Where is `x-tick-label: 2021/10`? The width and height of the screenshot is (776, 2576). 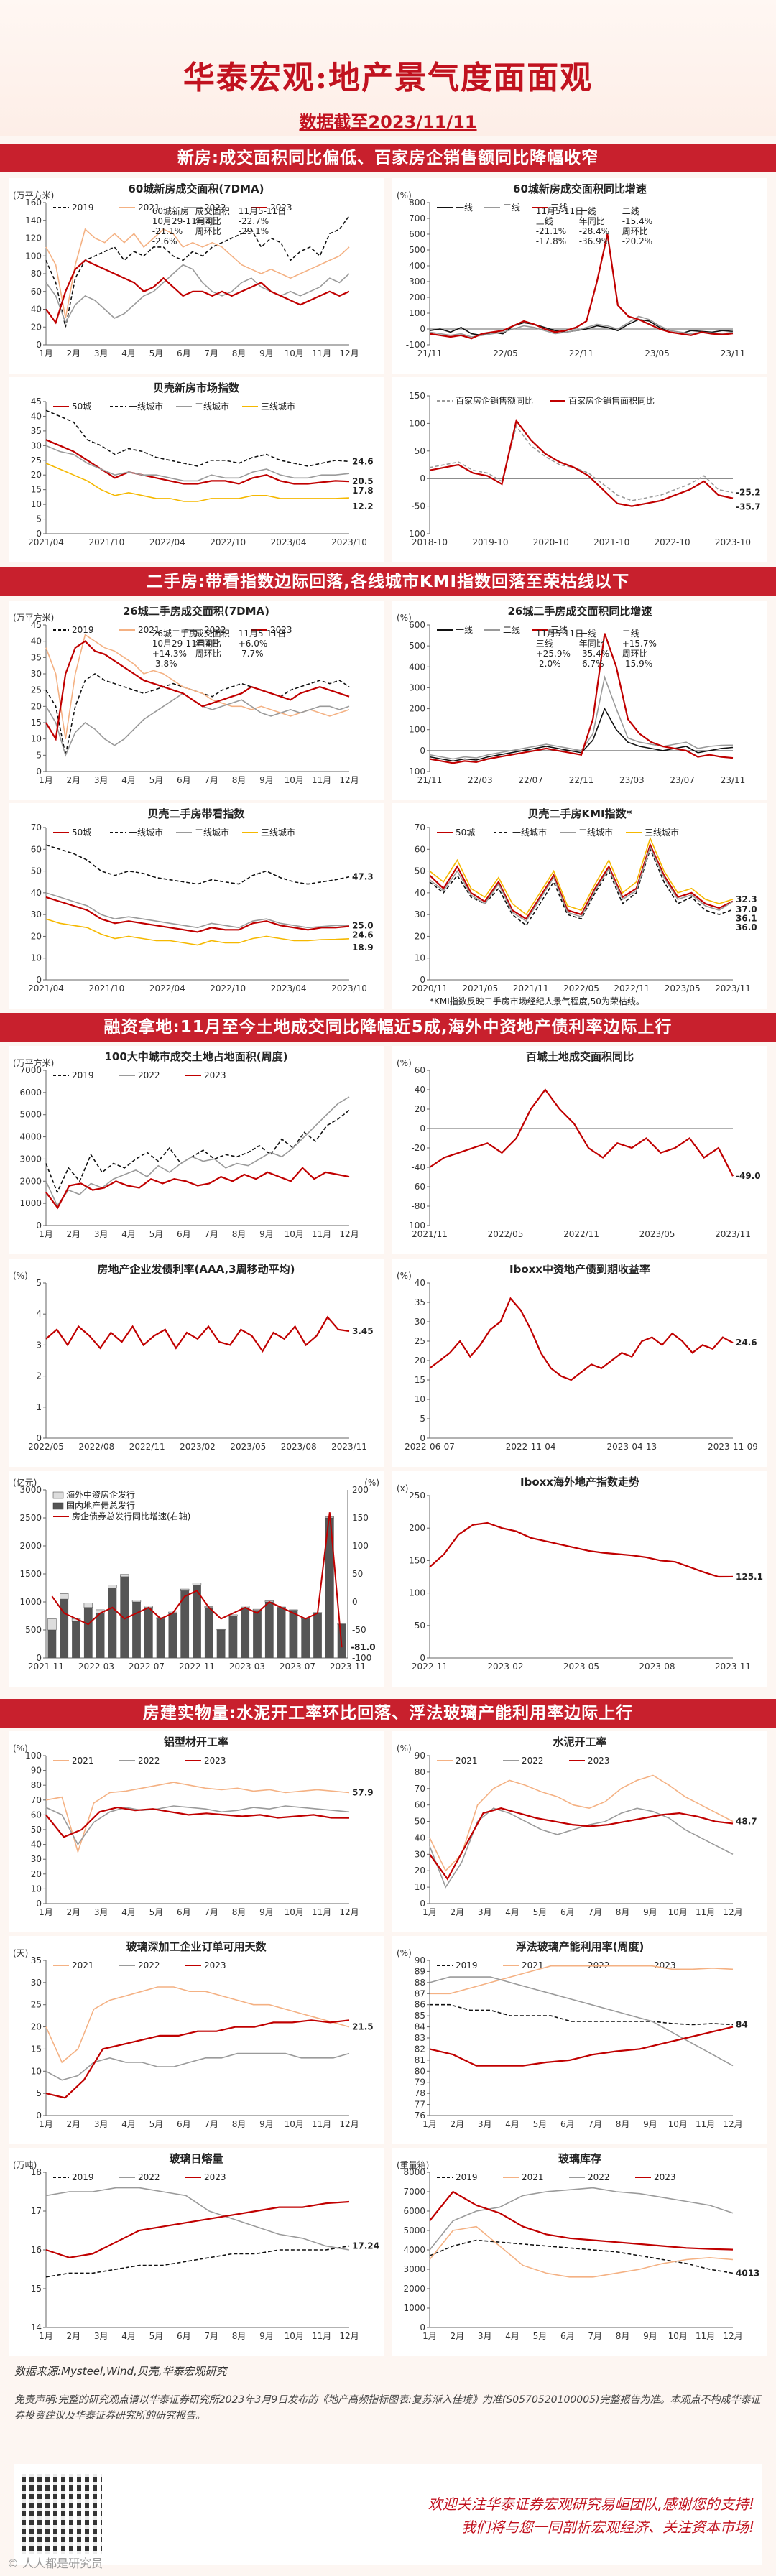
x-tick-label: 2021/10 is located at coordinates (106, 988).